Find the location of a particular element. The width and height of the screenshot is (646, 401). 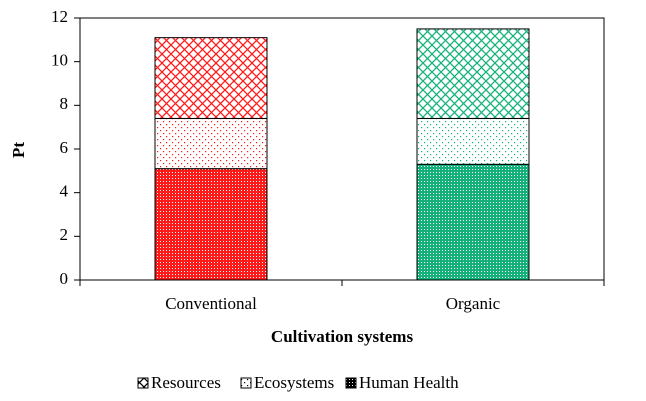

legend-label: Resources is located at coordinates (186, 382).